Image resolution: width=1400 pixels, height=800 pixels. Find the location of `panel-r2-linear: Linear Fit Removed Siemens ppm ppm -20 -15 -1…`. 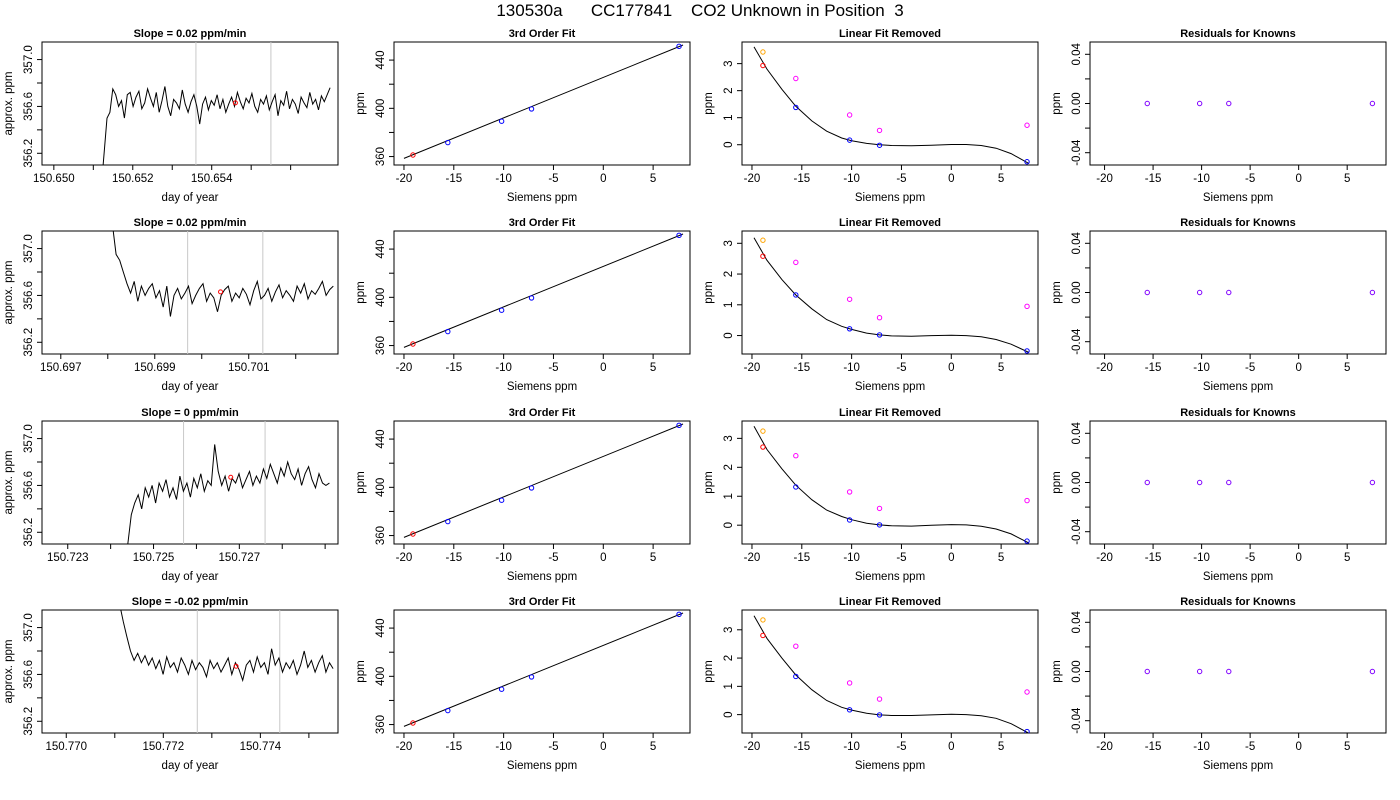

panel-r2-linear: Linear Fit Removed Siemens ppm ppm -20 -15 -1… is located at coordinates (871, 305).